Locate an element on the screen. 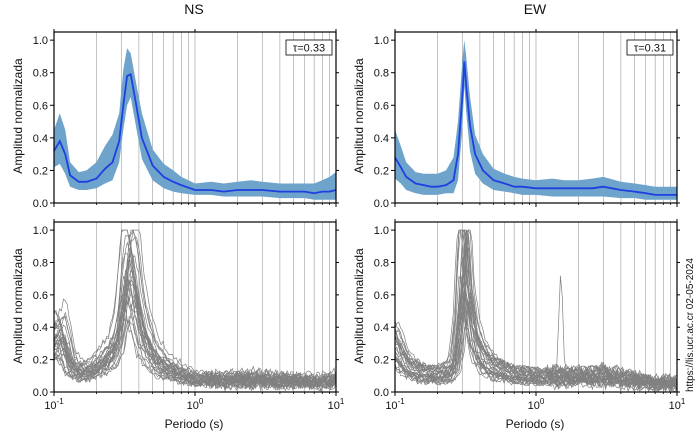 The image size is (700, 435). xlabel-ew: Periodo (s) is located at coordinates (535, 424).